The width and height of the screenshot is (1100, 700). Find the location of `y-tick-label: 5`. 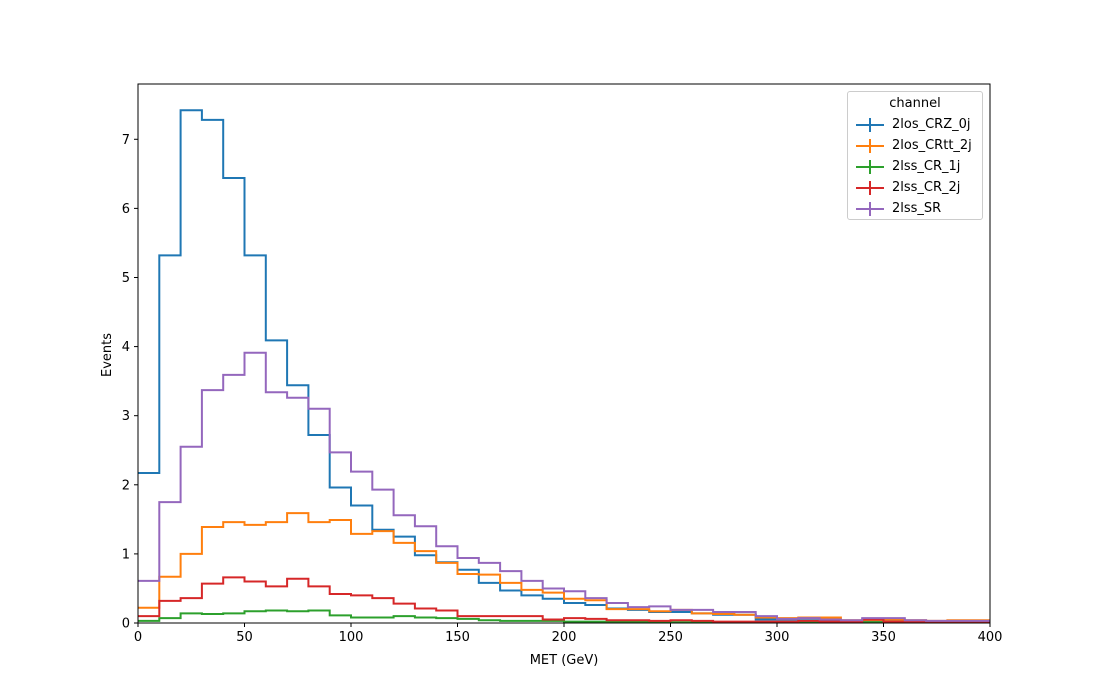

y-tick-label: 5 is located at coordinates (126, 278).